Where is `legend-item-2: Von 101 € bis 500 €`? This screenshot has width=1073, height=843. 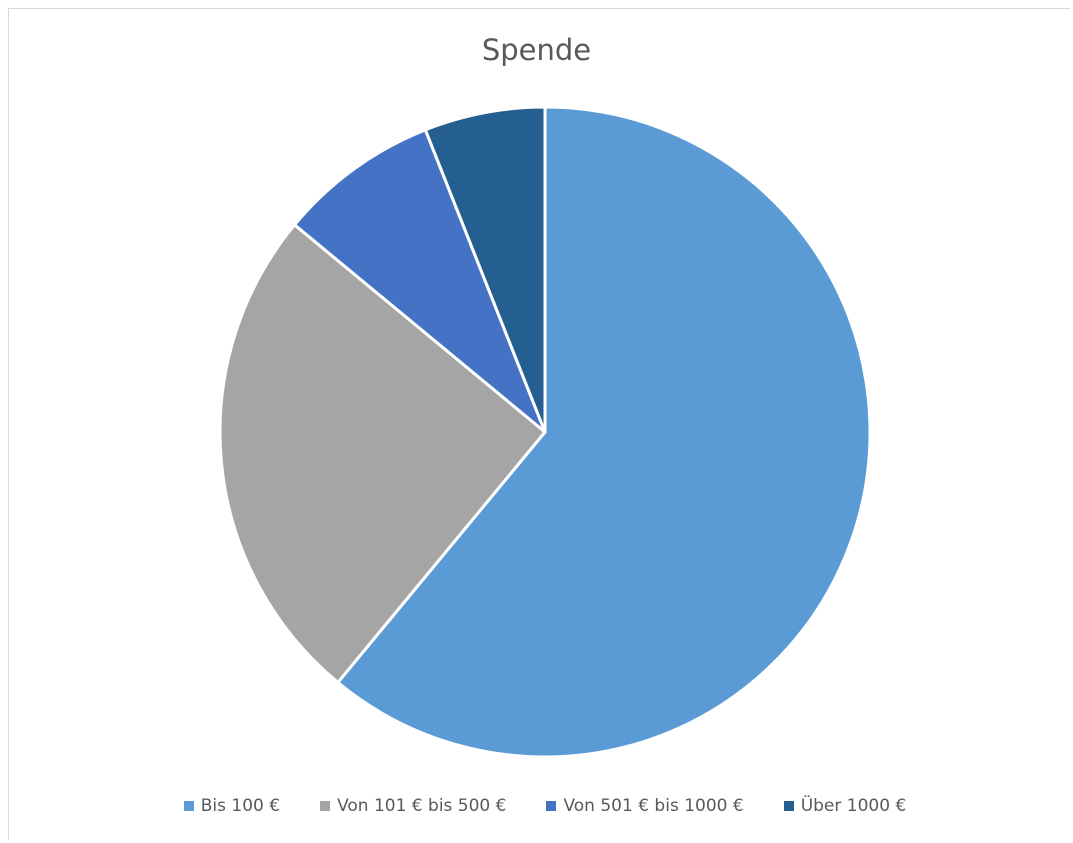 legend-item-2: Von 101 € bis 500 € is located at coordinates (413, 806).